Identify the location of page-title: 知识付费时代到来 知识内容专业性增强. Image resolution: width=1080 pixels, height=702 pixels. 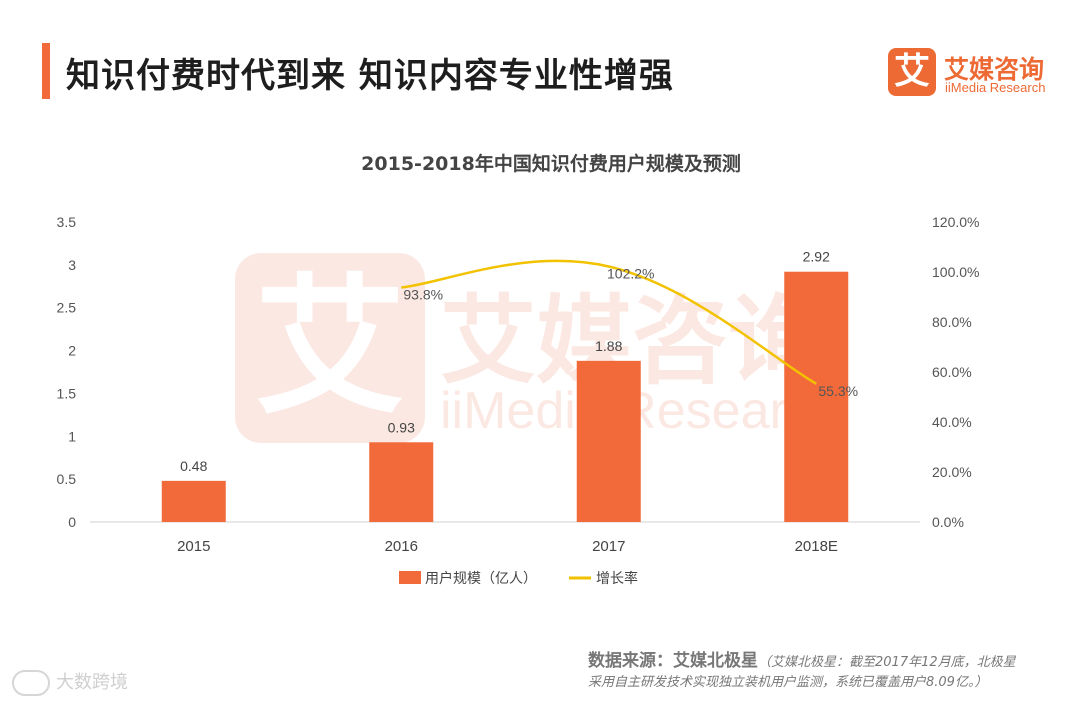
(370, 76).